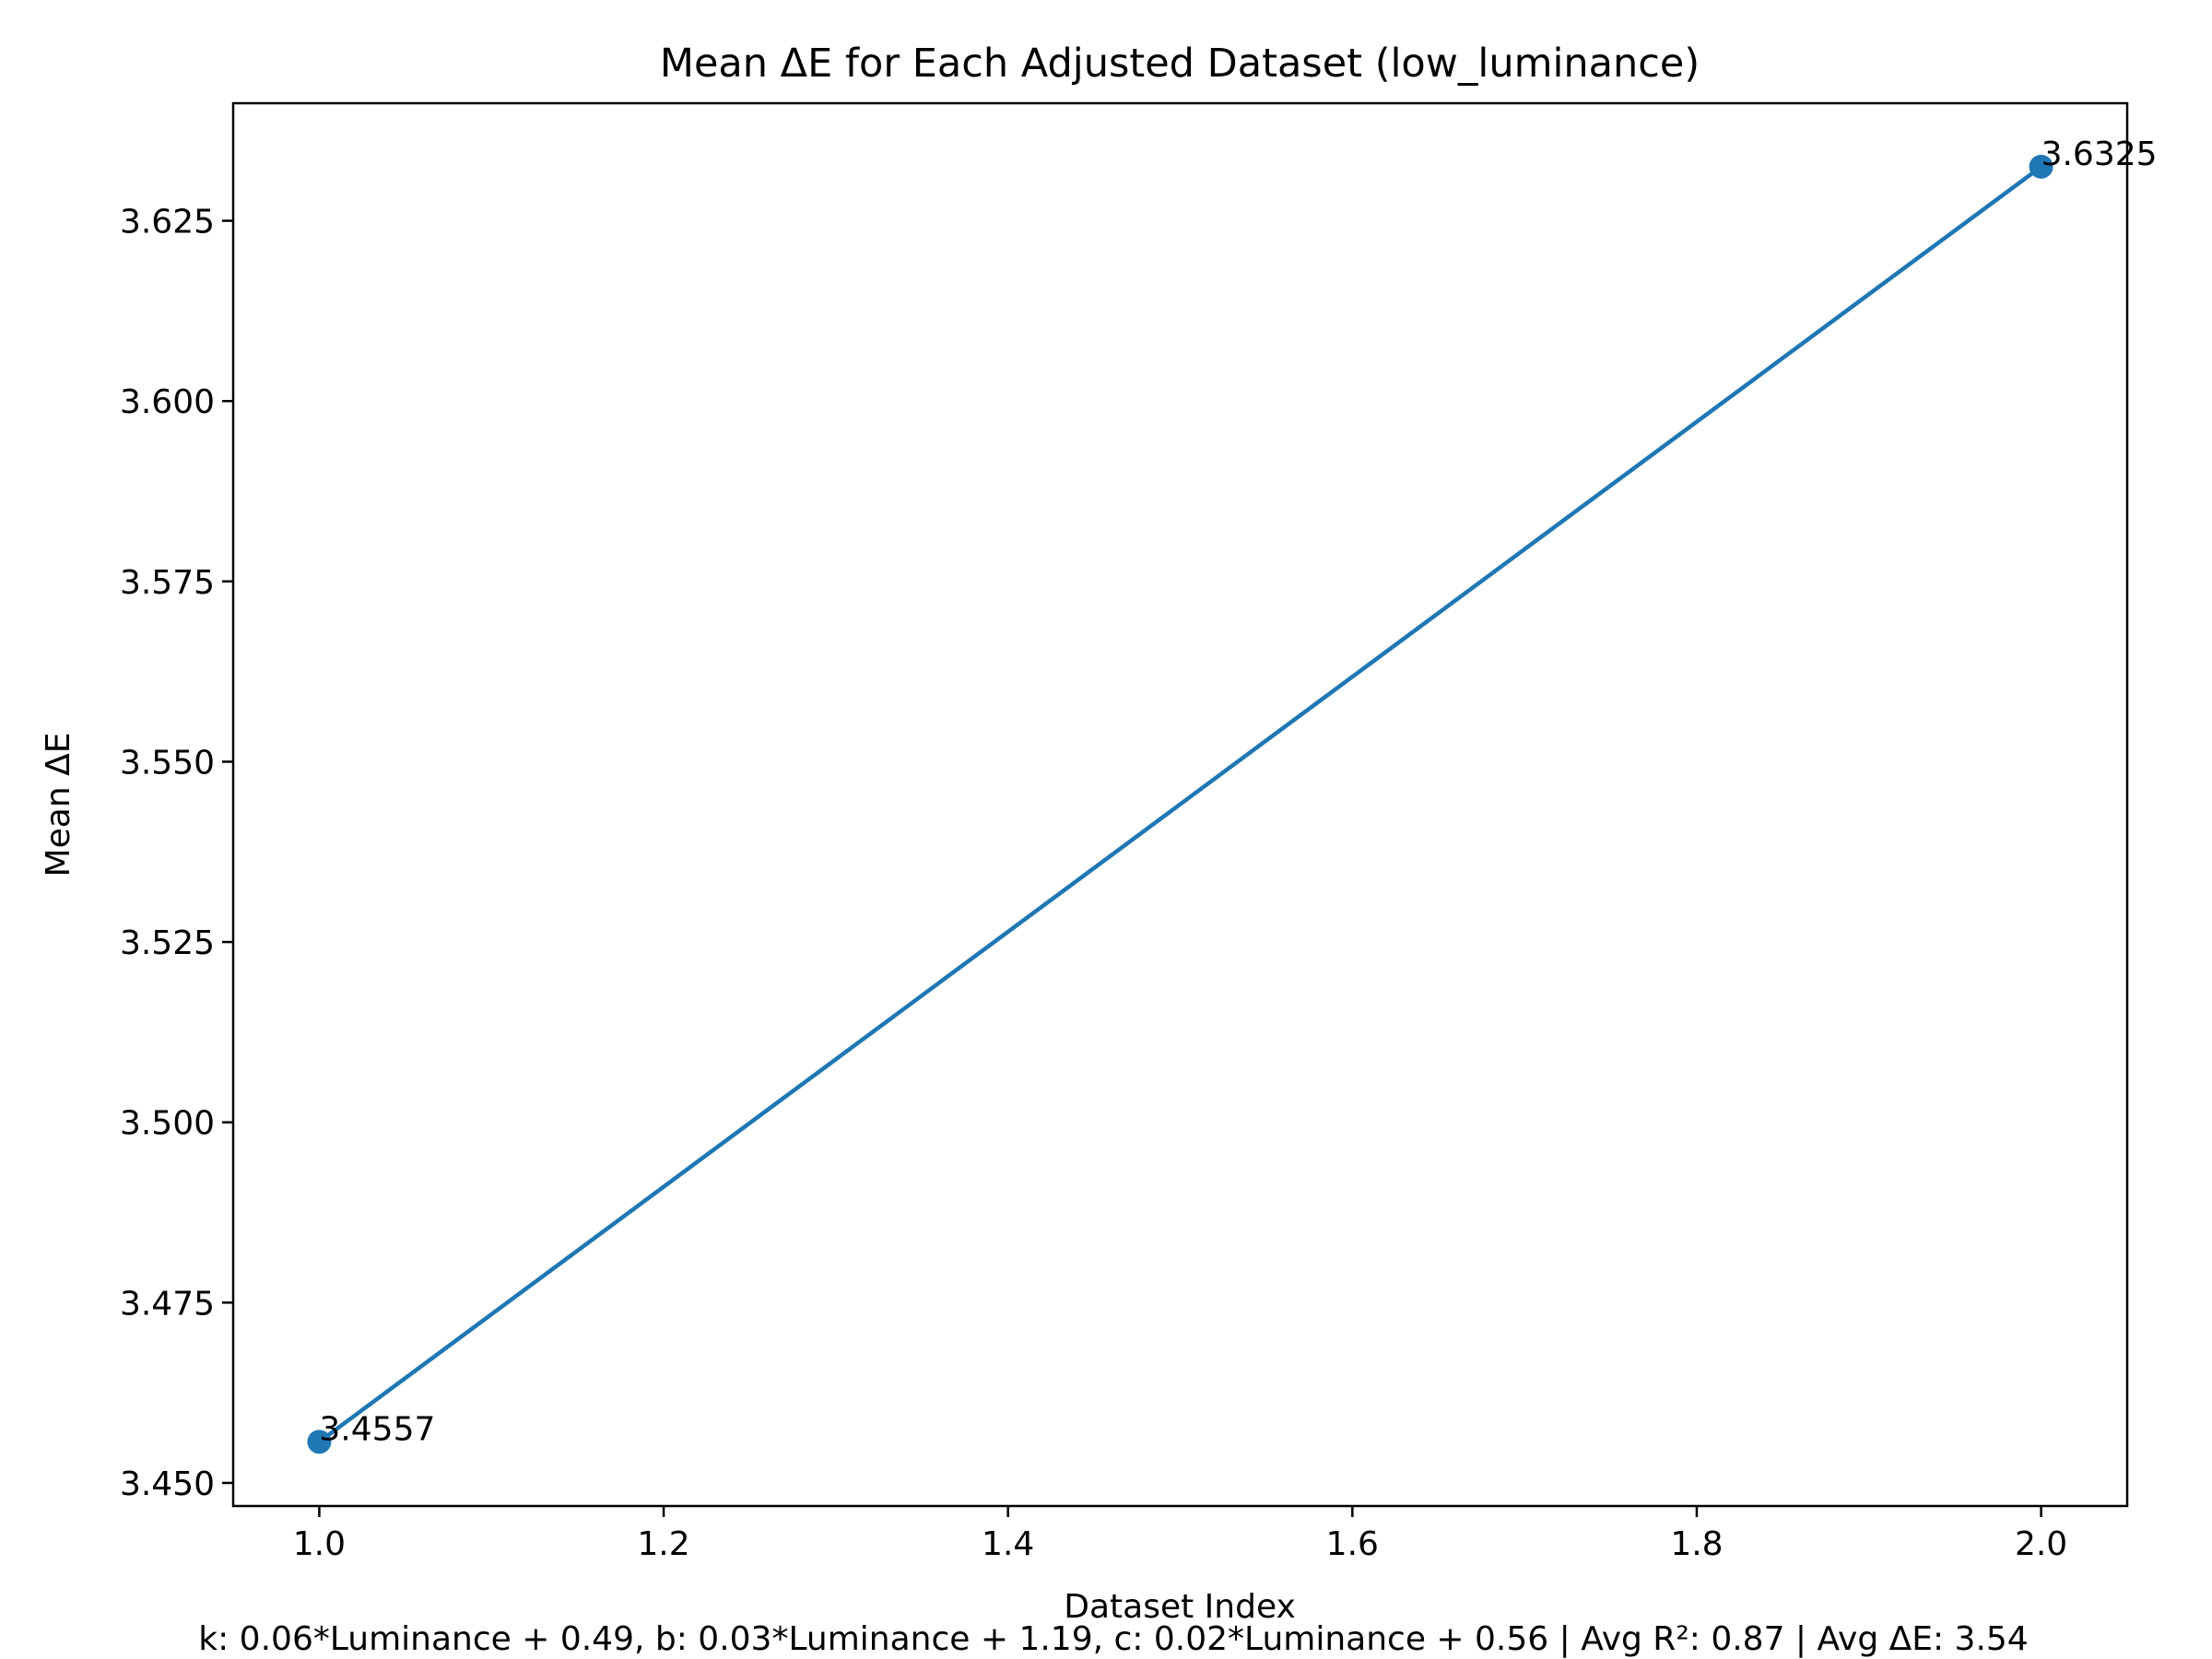  Describe the element at coordinates (167, 402) in the screenshot. I see `y-tick-label: 3.600` at that location.